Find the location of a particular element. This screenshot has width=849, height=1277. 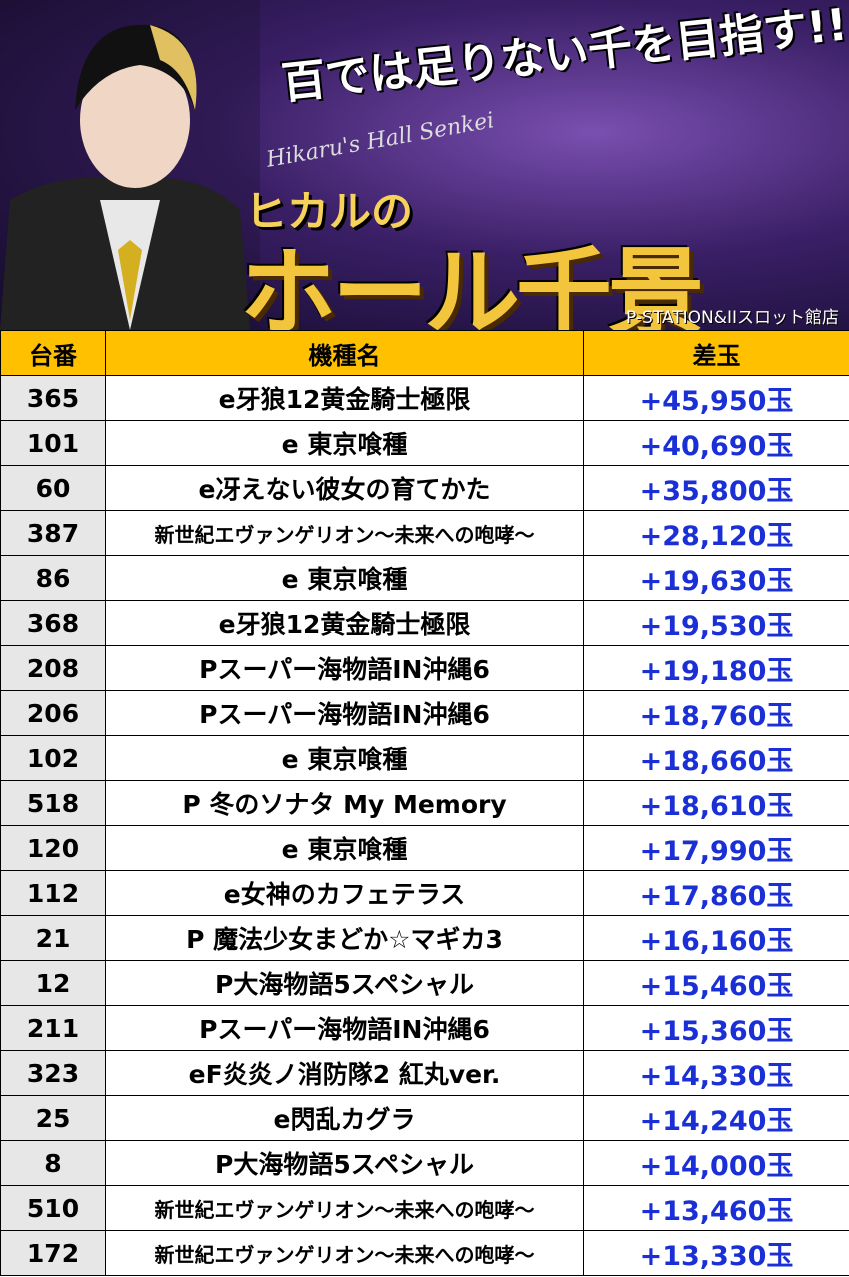

table-row: 25 e閃乱カグラ +14,240玉 is located at coordinates (424, 1118).